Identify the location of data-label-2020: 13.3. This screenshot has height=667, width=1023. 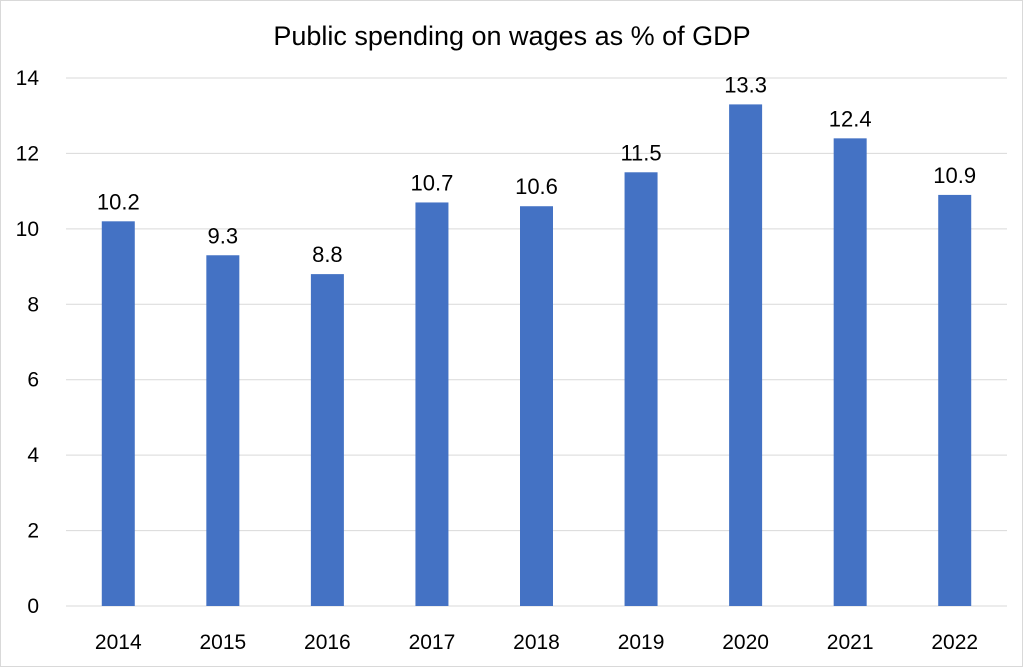
(745, 84).